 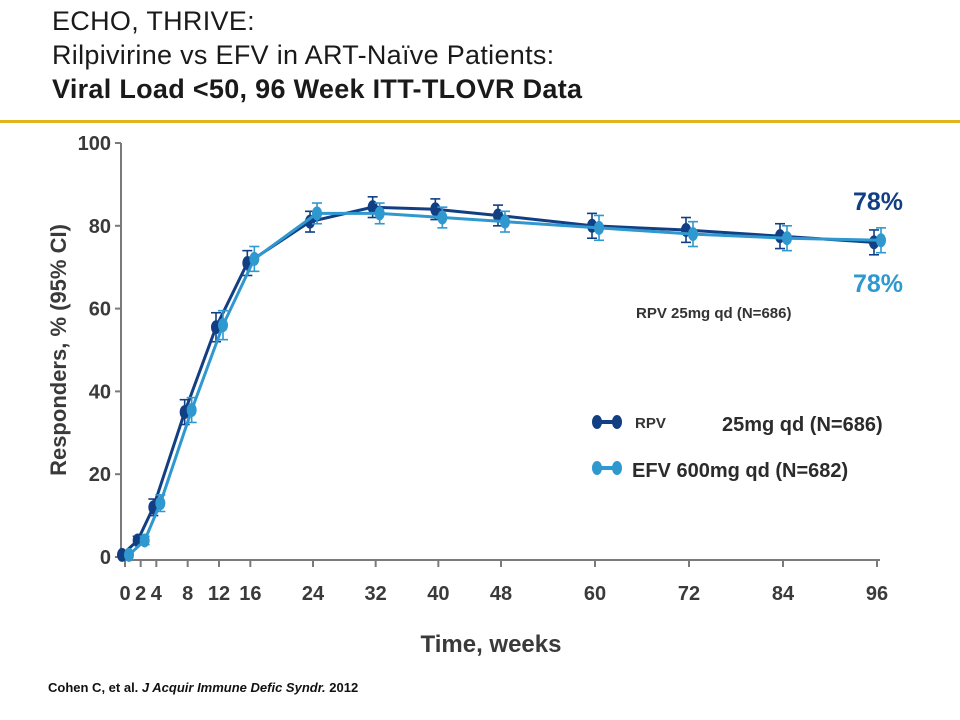 I want to click on legend-label-rpv: 25mg qd (N=686), so click(x=802, y=425).